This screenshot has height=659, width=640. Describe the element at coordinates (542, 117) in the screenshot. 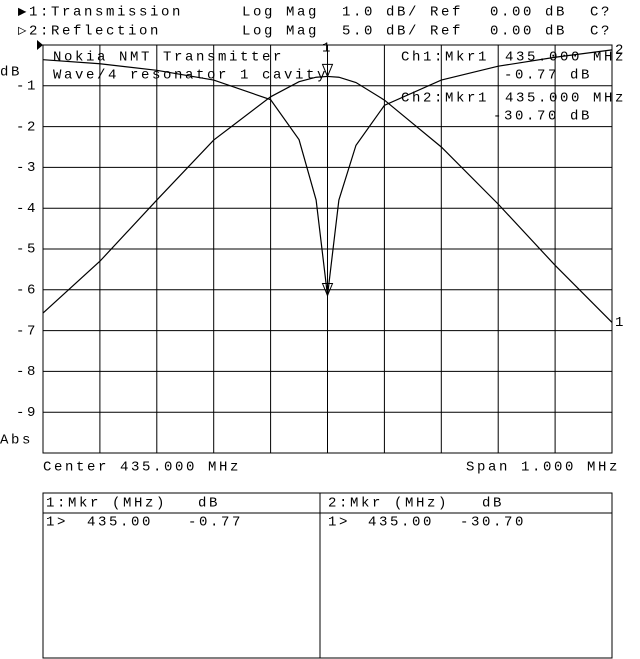

I see `marker-readout: -30.70 dB` at that location.